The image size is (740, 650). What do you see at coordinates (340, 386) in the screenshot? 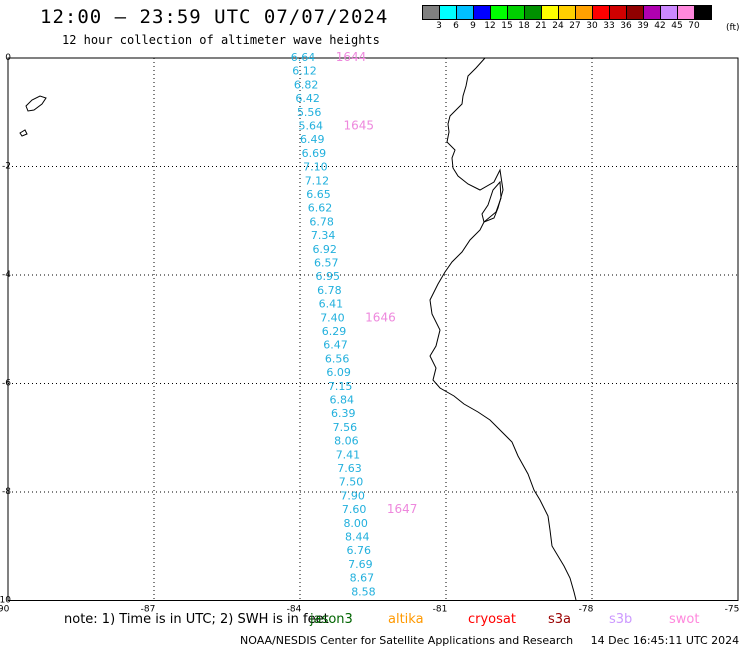
I see `swh-value: 7.15` at bounding box center [340, 386].